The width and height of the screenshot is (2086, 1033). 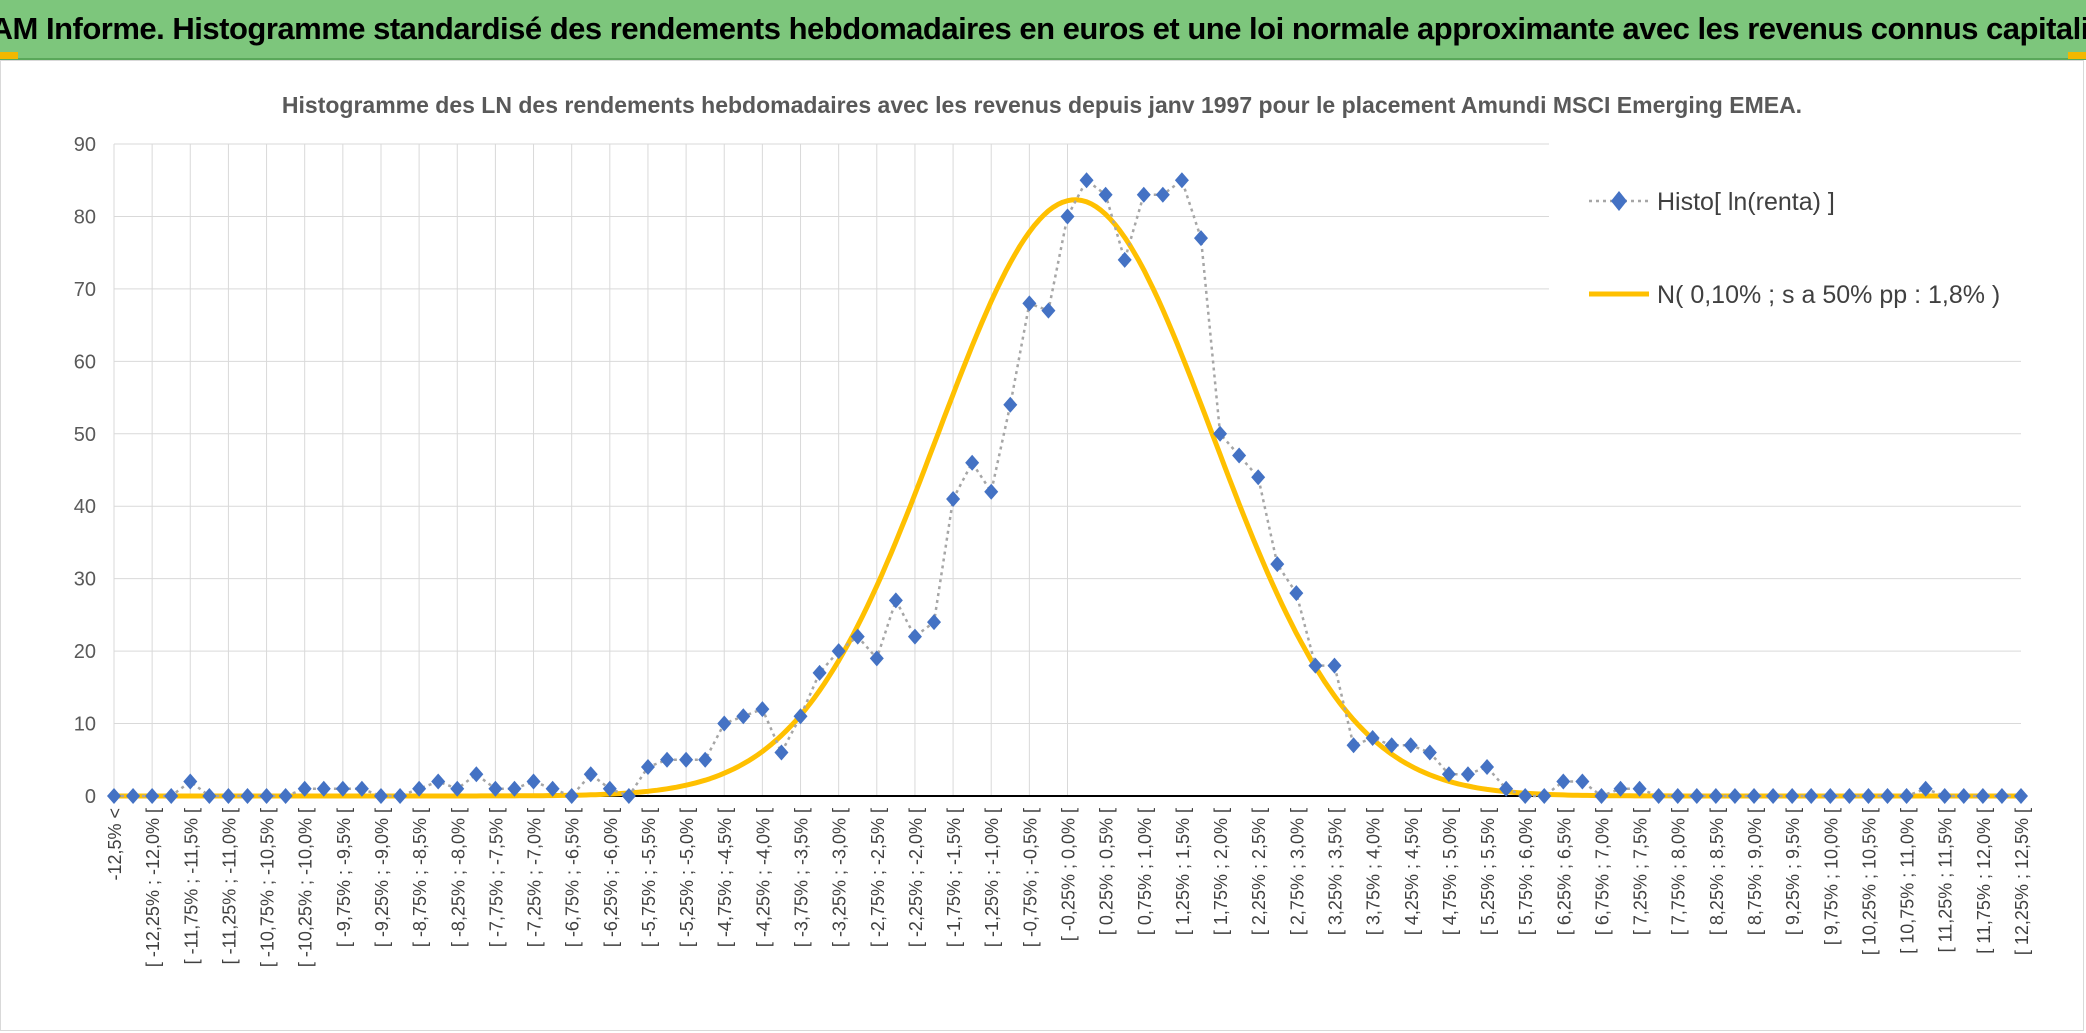 What do you see at coordinates (85, 217) in the screenshot?
I see `y-tick-label: 80` at bounding box center [85, 217].